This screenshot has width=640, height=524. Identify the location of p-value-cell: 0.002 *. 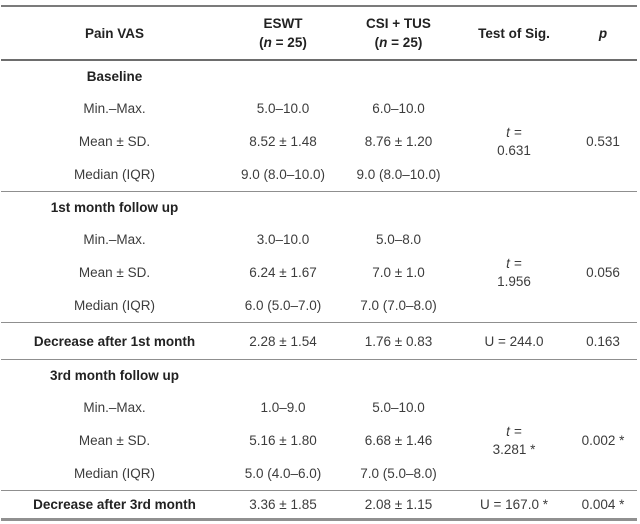
(603, 440).